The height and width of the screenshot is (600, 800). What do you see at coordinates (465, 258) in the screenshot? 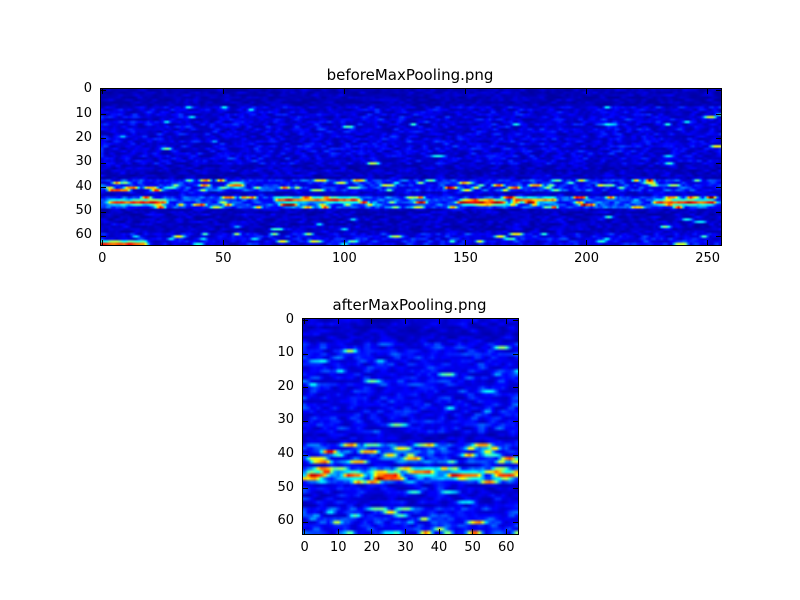
I see `x-tick-label: 150` at bounding box center [465, 258].